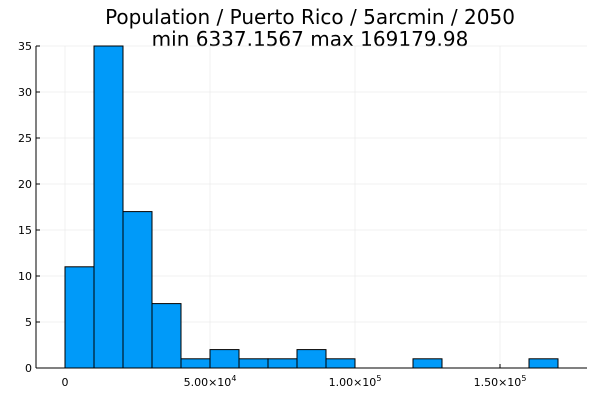  Describe the element at coordinates (28, 322) in the screenshot. I see `y-tick-label-1: 5` at that location.